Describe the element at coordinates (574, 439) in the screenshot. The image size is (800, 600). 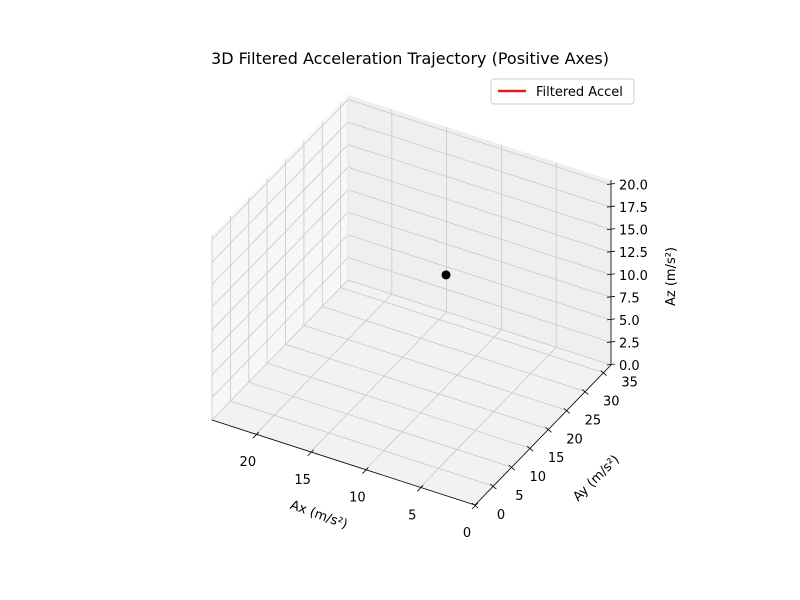
I see `y-tick-label: 20` at that location.